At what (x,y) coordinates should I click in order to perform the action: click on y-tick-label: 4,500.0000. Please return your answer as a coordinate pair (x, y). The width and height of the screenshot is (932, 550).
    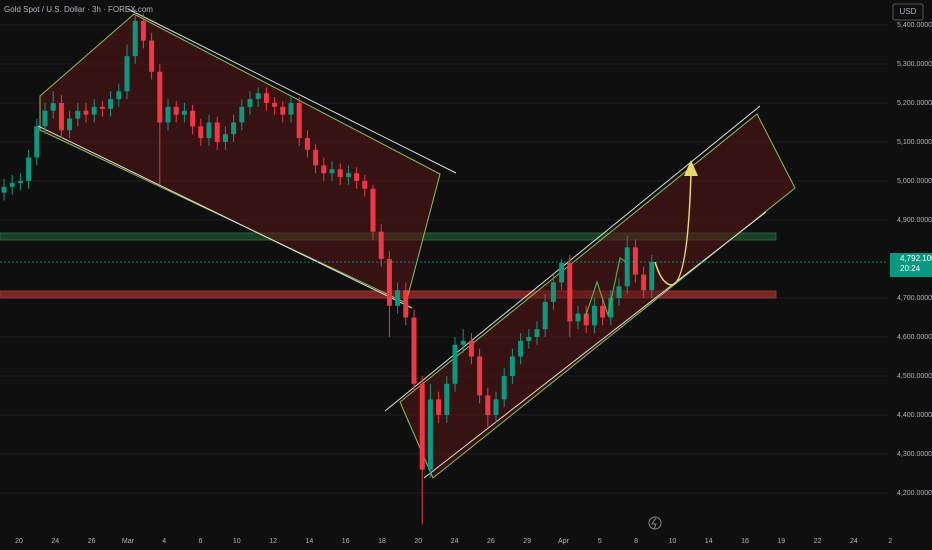
    Looking at the image, I should click on (914, 376).